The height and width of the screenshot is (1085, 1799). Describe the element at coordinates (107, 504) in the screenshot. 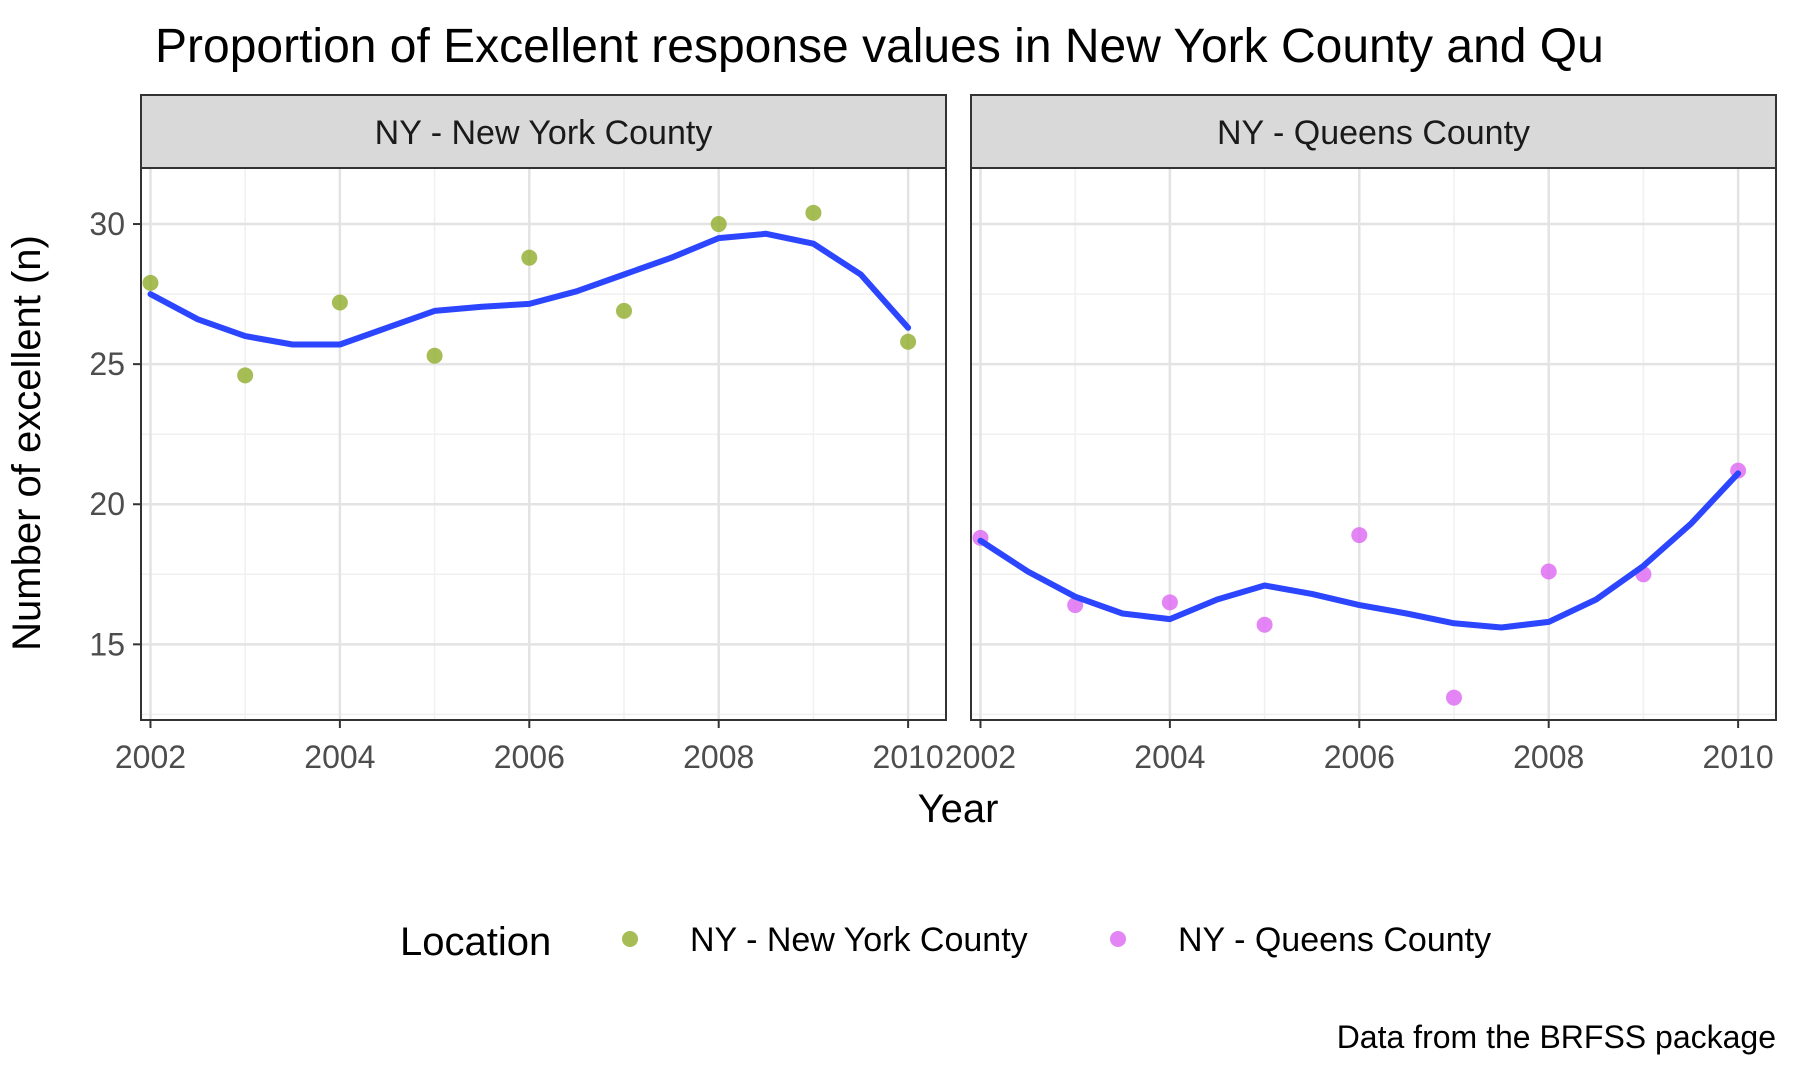

I see `y-tick-label: 20` at that location.